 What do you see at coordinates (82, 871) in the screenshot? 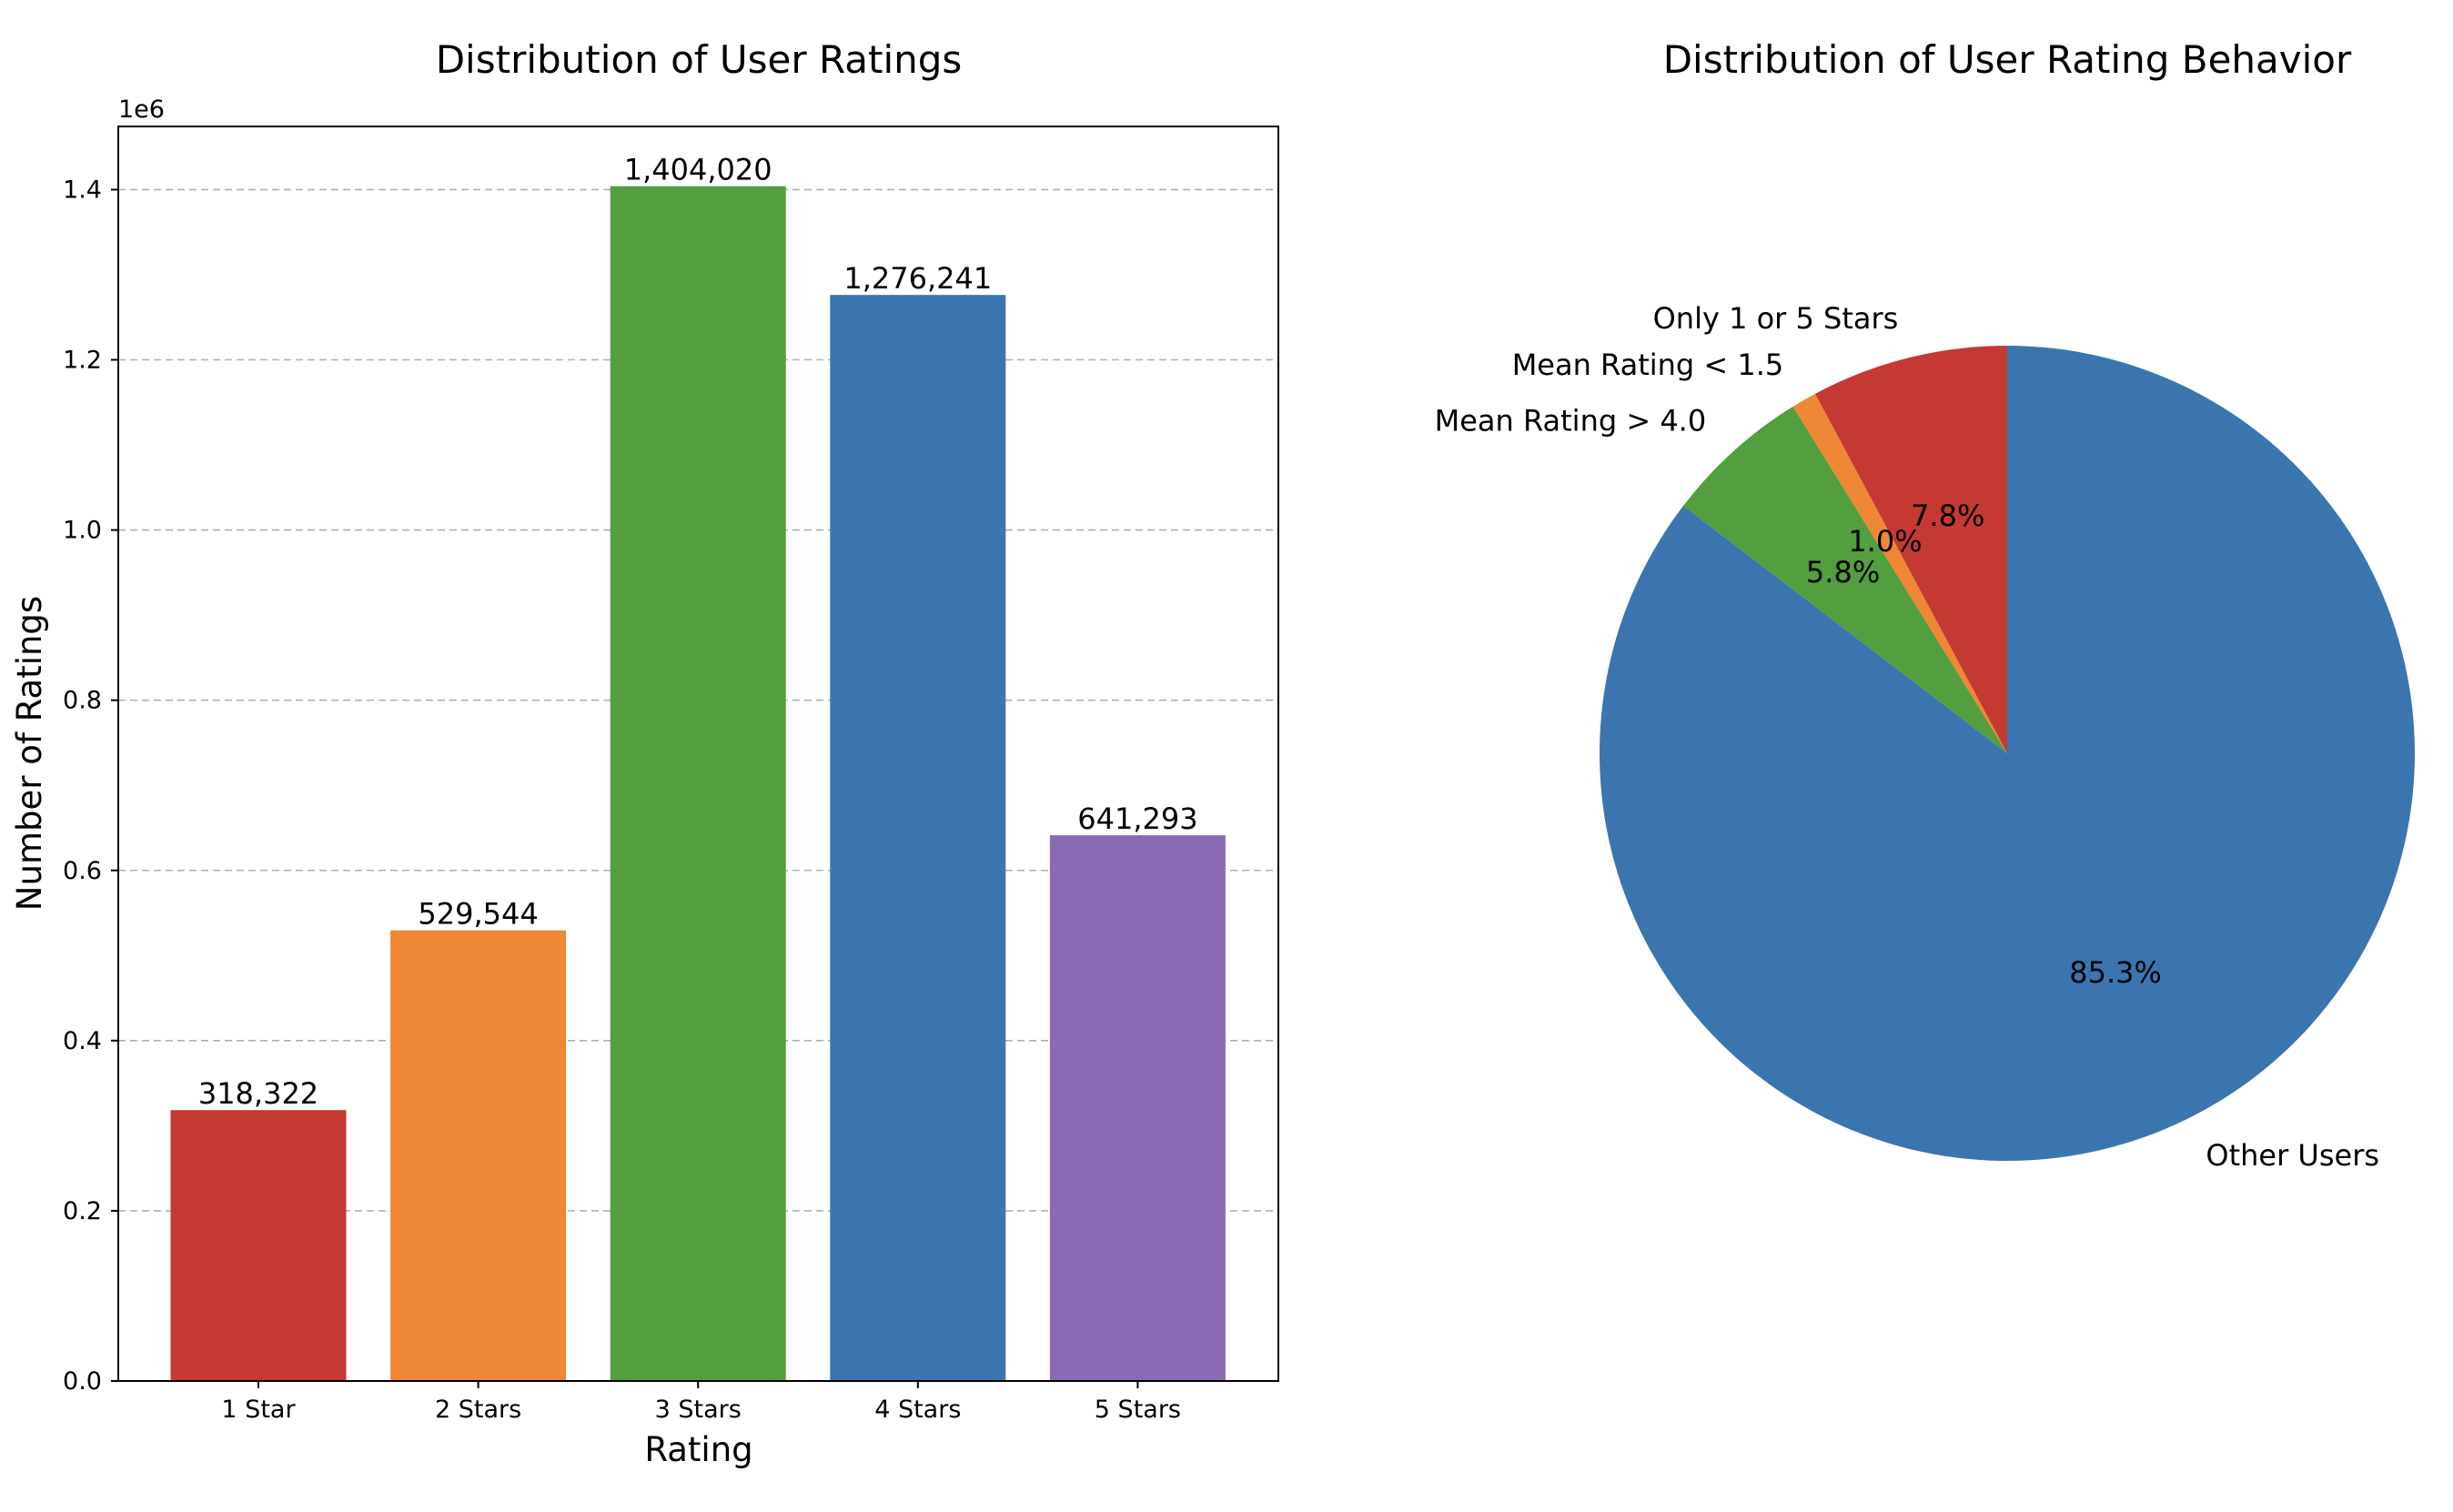
I see `y-tick-label: 0.6` at bounding box center [82, 871].